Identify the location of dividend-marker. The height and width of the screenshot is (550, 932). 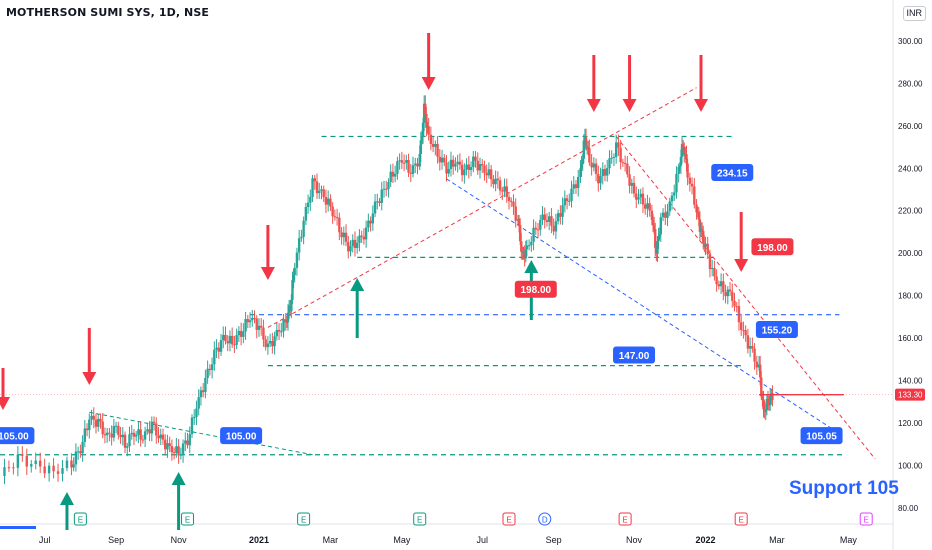
(545, 519).